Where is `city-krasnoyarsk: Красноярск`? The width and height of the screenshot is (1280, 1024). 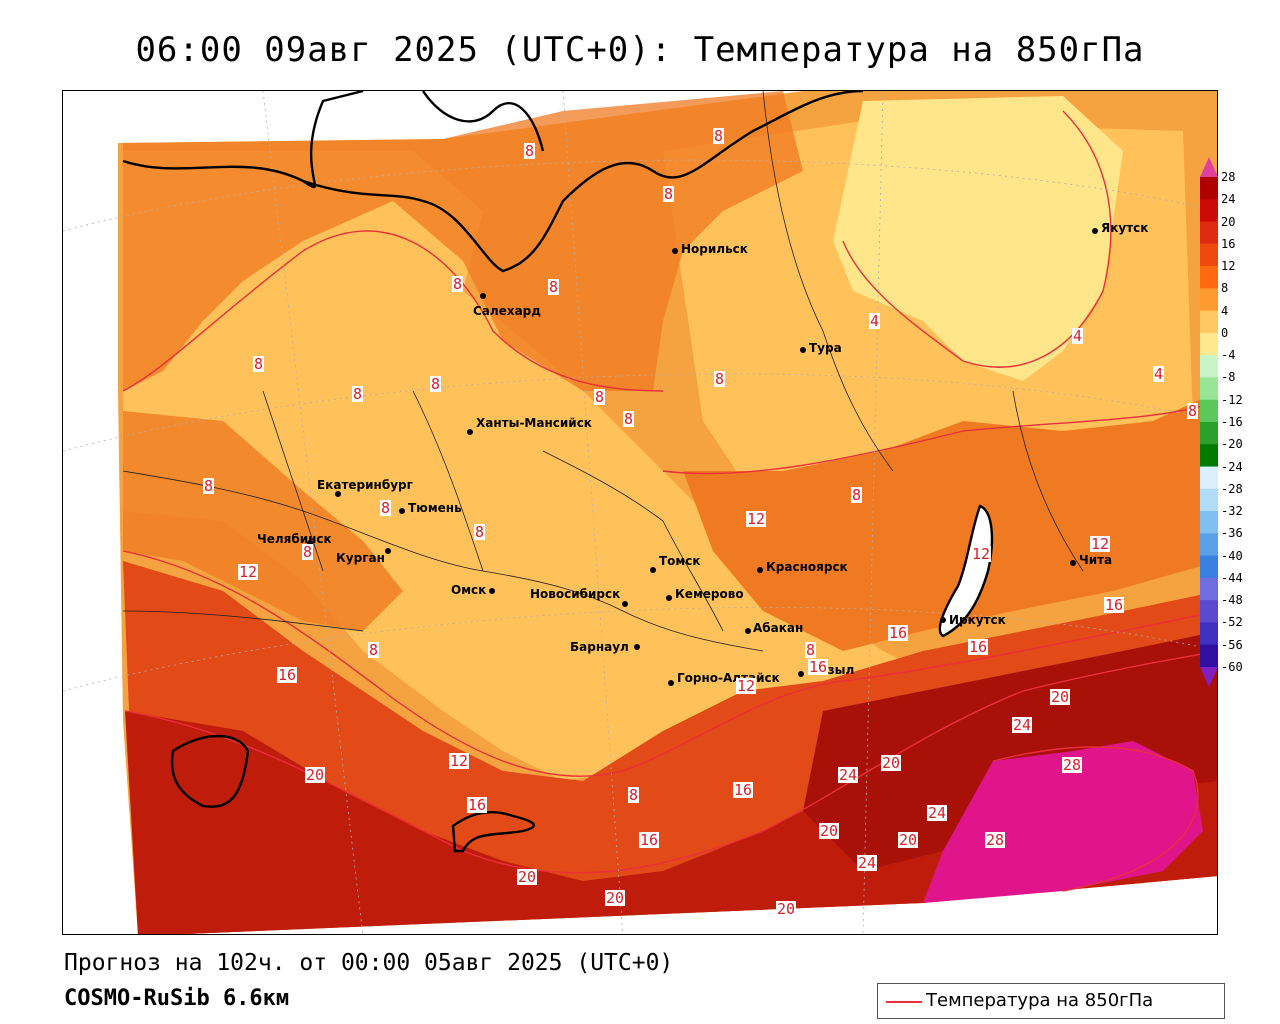 city-krasnoyarsk: Красноярск is located at coordinates (807, 567).